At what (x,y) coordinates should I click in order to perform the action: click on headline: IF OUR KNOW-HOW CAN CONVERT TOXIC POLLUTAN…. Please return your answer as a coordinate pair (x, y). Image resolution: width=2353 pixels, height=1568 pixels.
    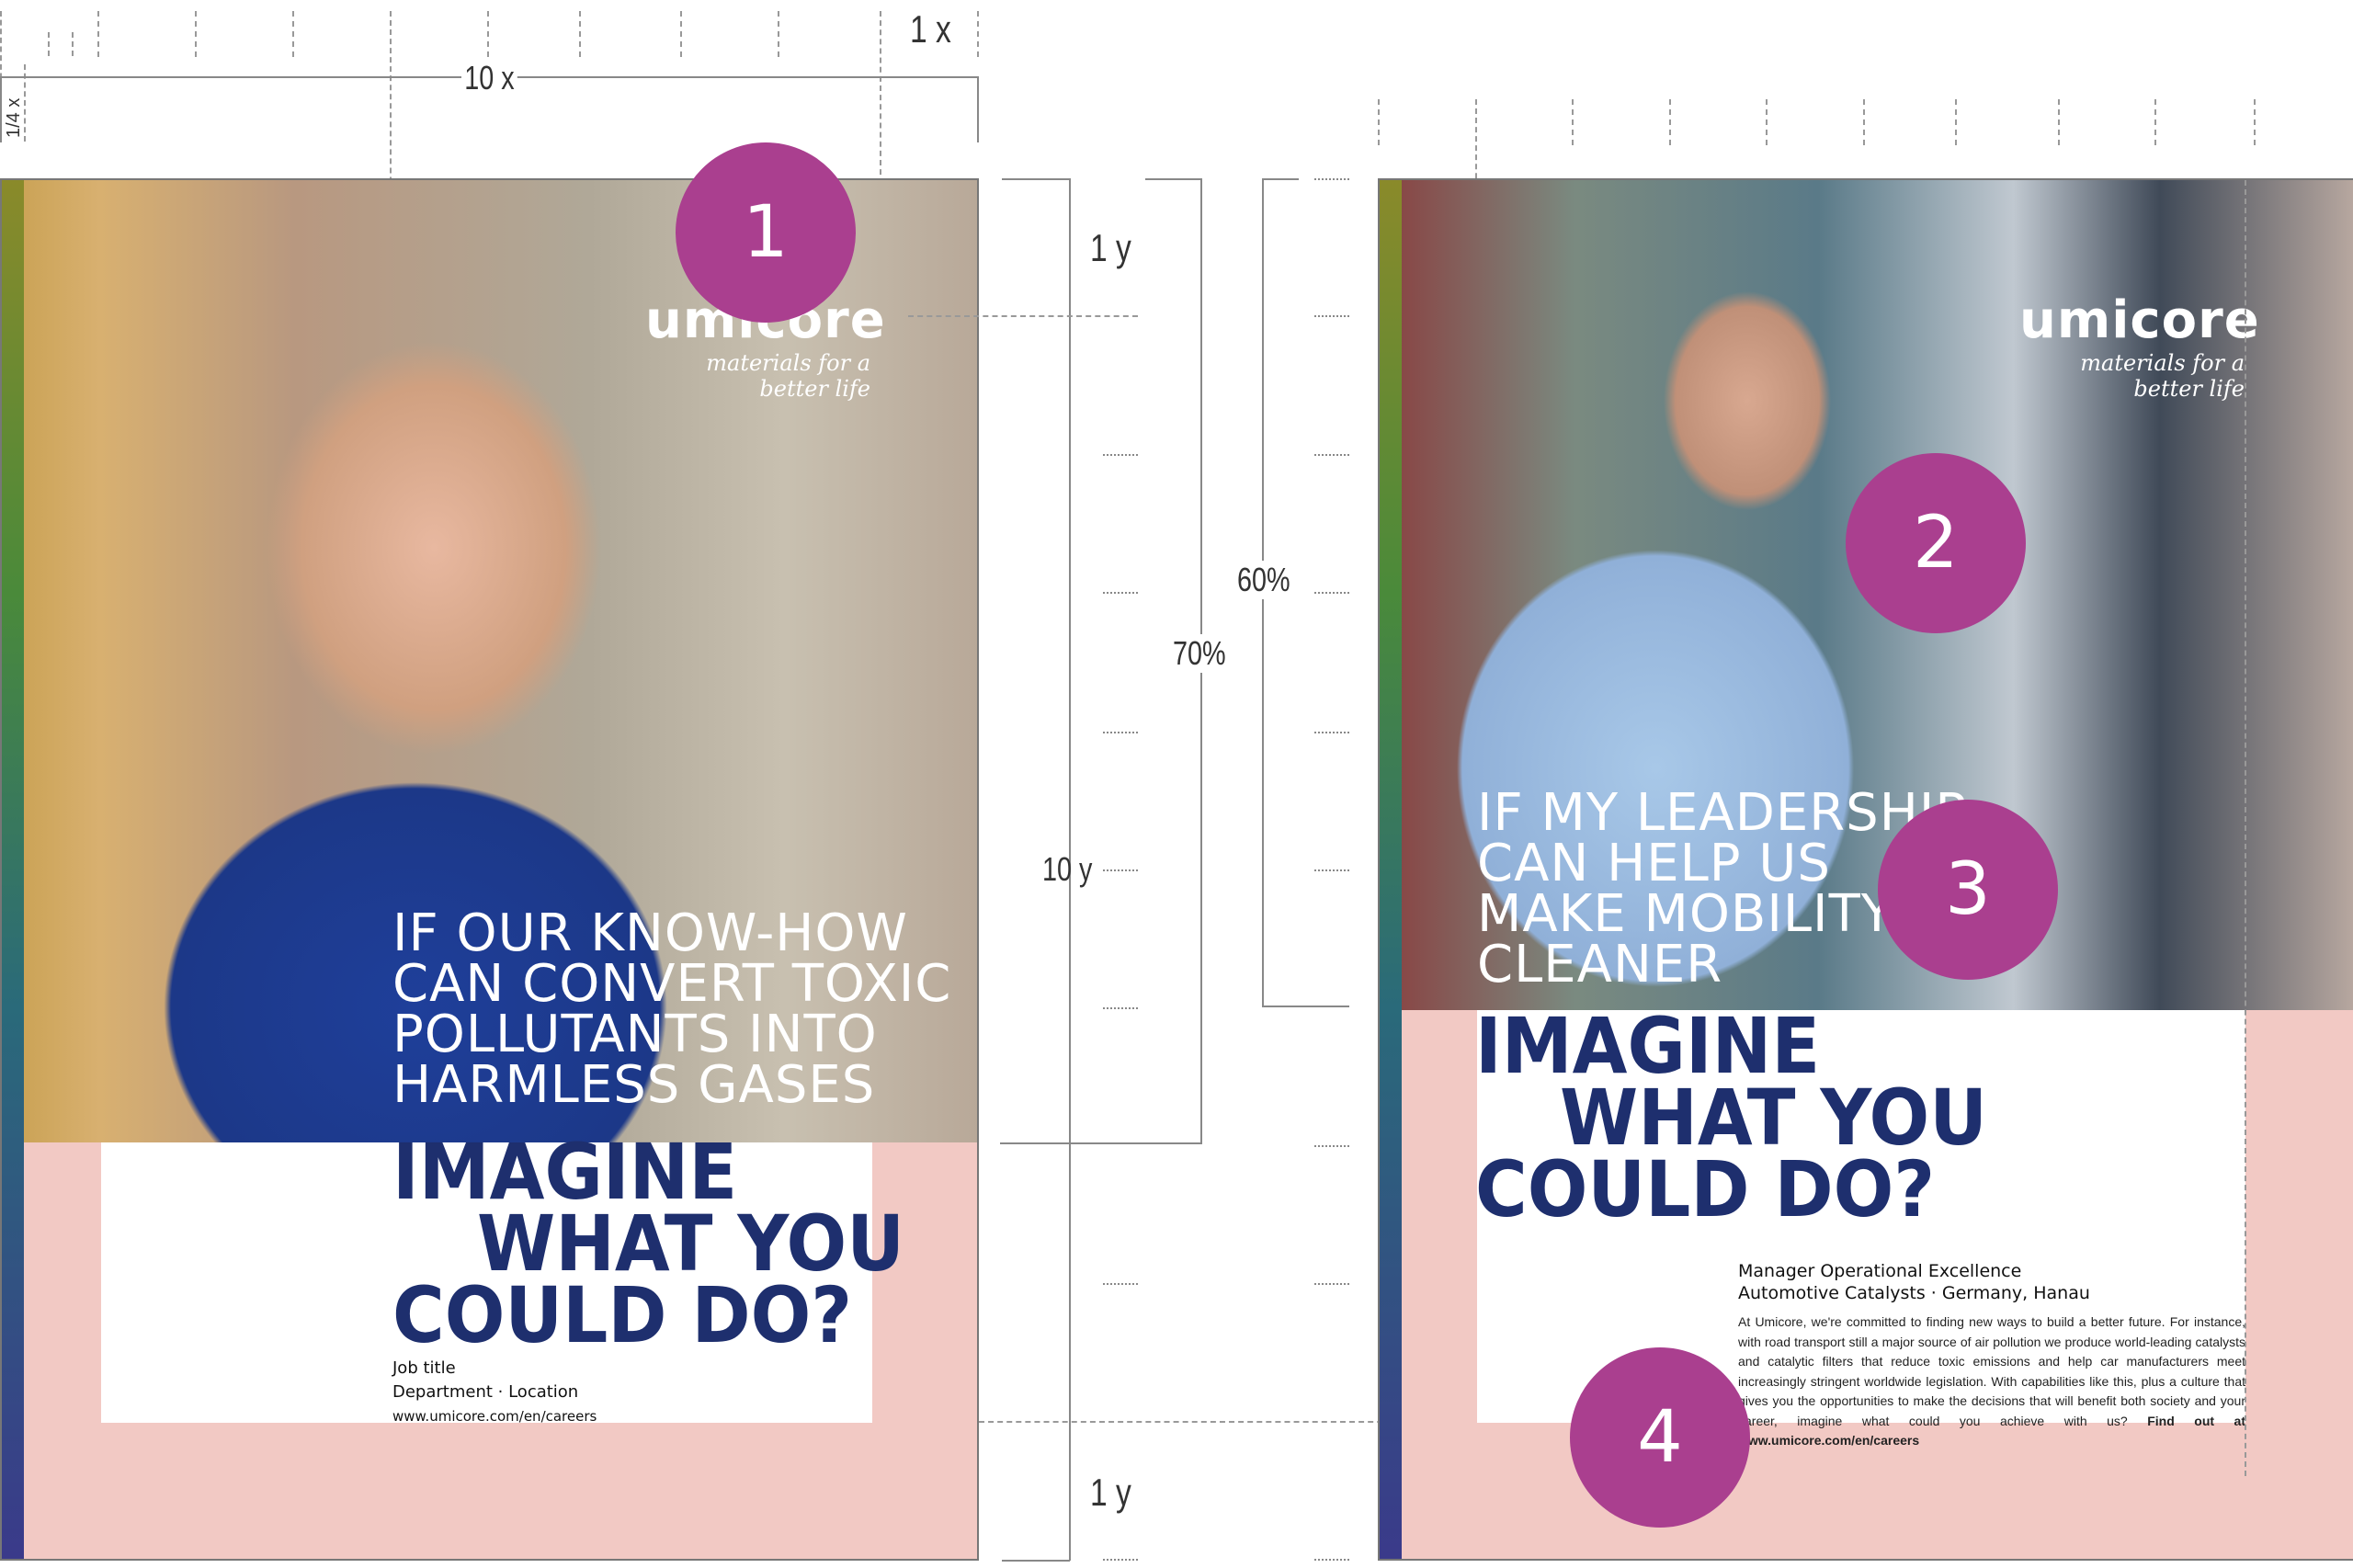
    Looking at the image, I should click on (672, 1009).